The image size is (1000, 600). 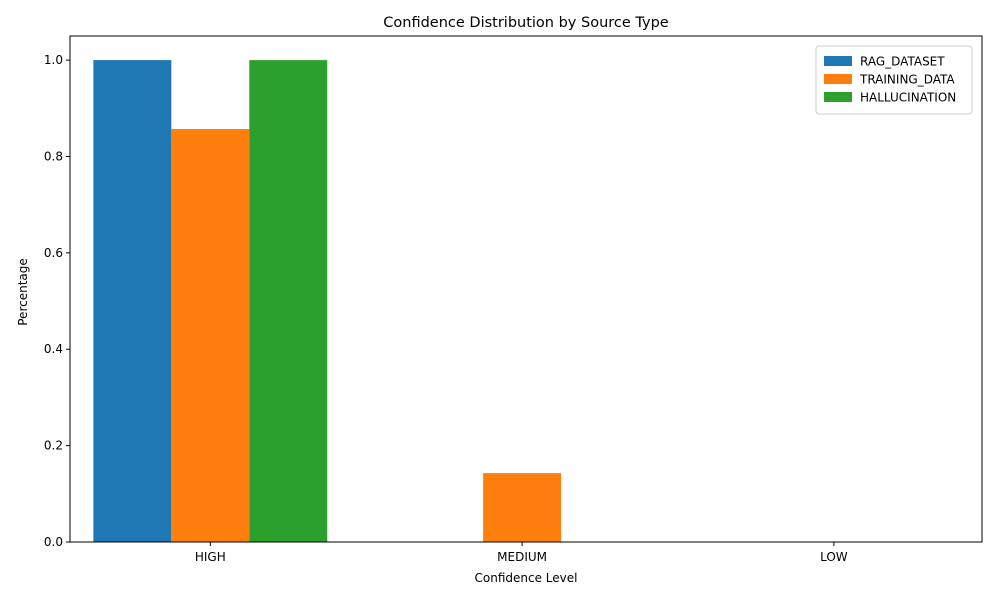 I want to click on legend-label-training-data: TRAINING_DATA, so click(x=907, y=80).